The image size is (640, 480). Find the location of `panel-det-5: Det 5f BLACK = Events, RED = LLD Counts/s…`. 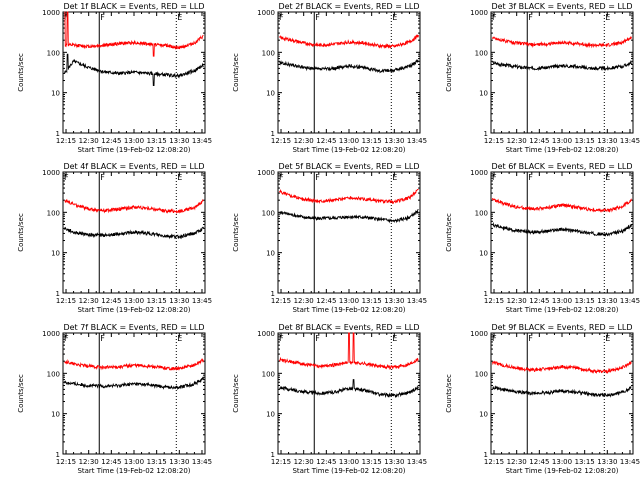

panel-det-5: Det 5f BLACK = Events, RED = LLD Counts/s… is located at coordinates (329, 238).